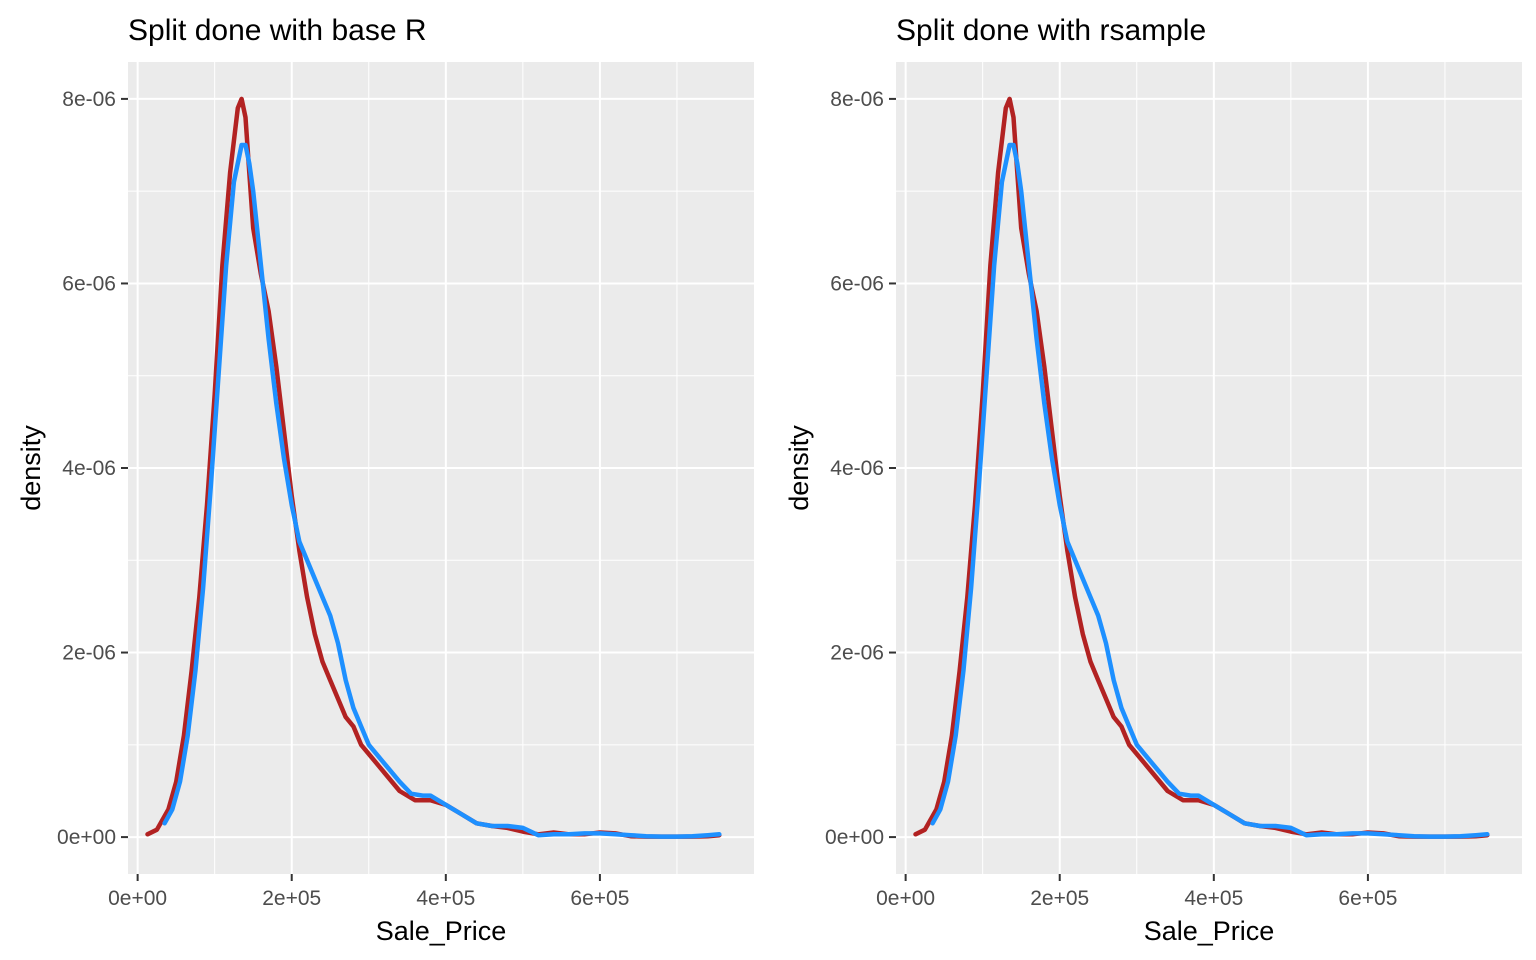  I want to click on chart-title: Split done with base R, so click(277, 30).